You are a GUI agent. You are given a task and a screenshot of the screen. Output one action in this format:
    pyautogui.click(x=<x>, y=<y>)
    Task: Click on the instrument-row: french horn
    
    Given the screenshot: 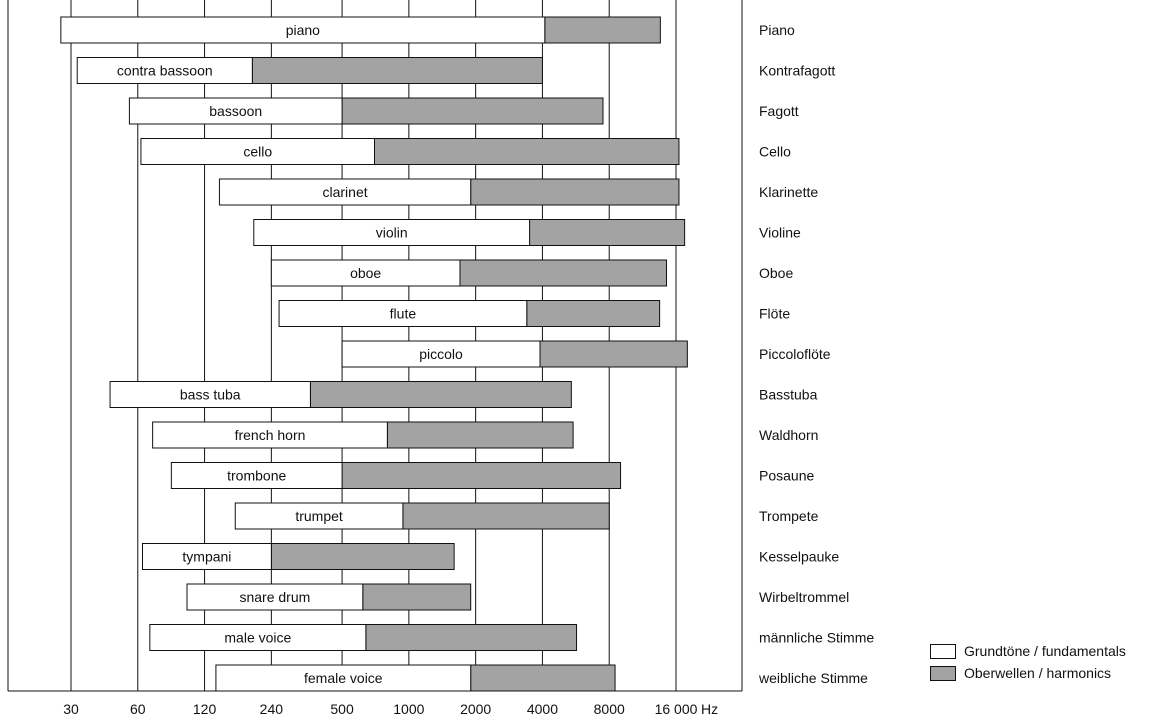 What is the action you would take?
    pyautogui.click(x=363, y=435)
    